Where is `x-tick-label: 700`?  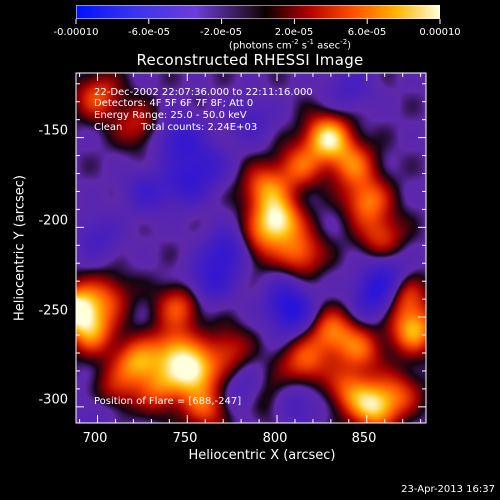
x-tick-label: 700 is located at coordinates (95, 438).